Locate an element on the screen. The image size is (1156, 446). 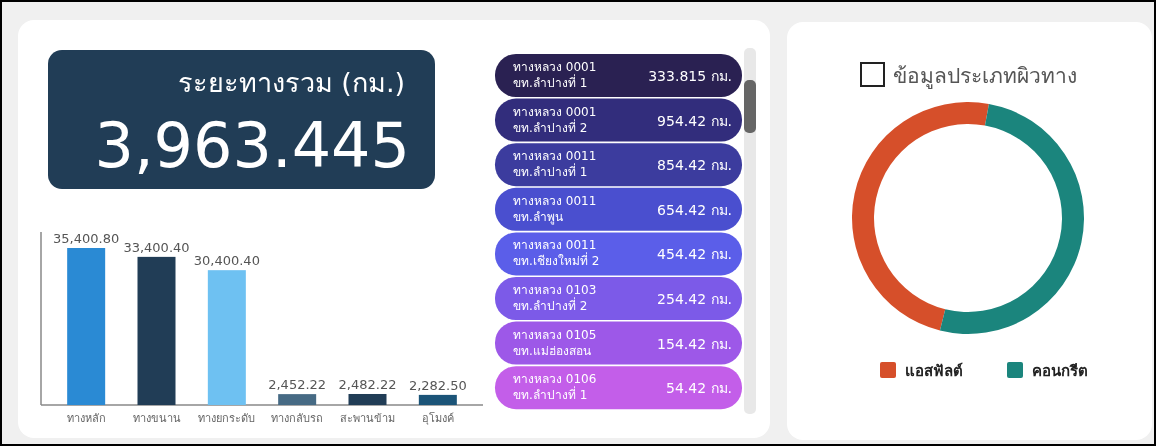
text: 954.42 กม. is located at coordinates (694, 120).